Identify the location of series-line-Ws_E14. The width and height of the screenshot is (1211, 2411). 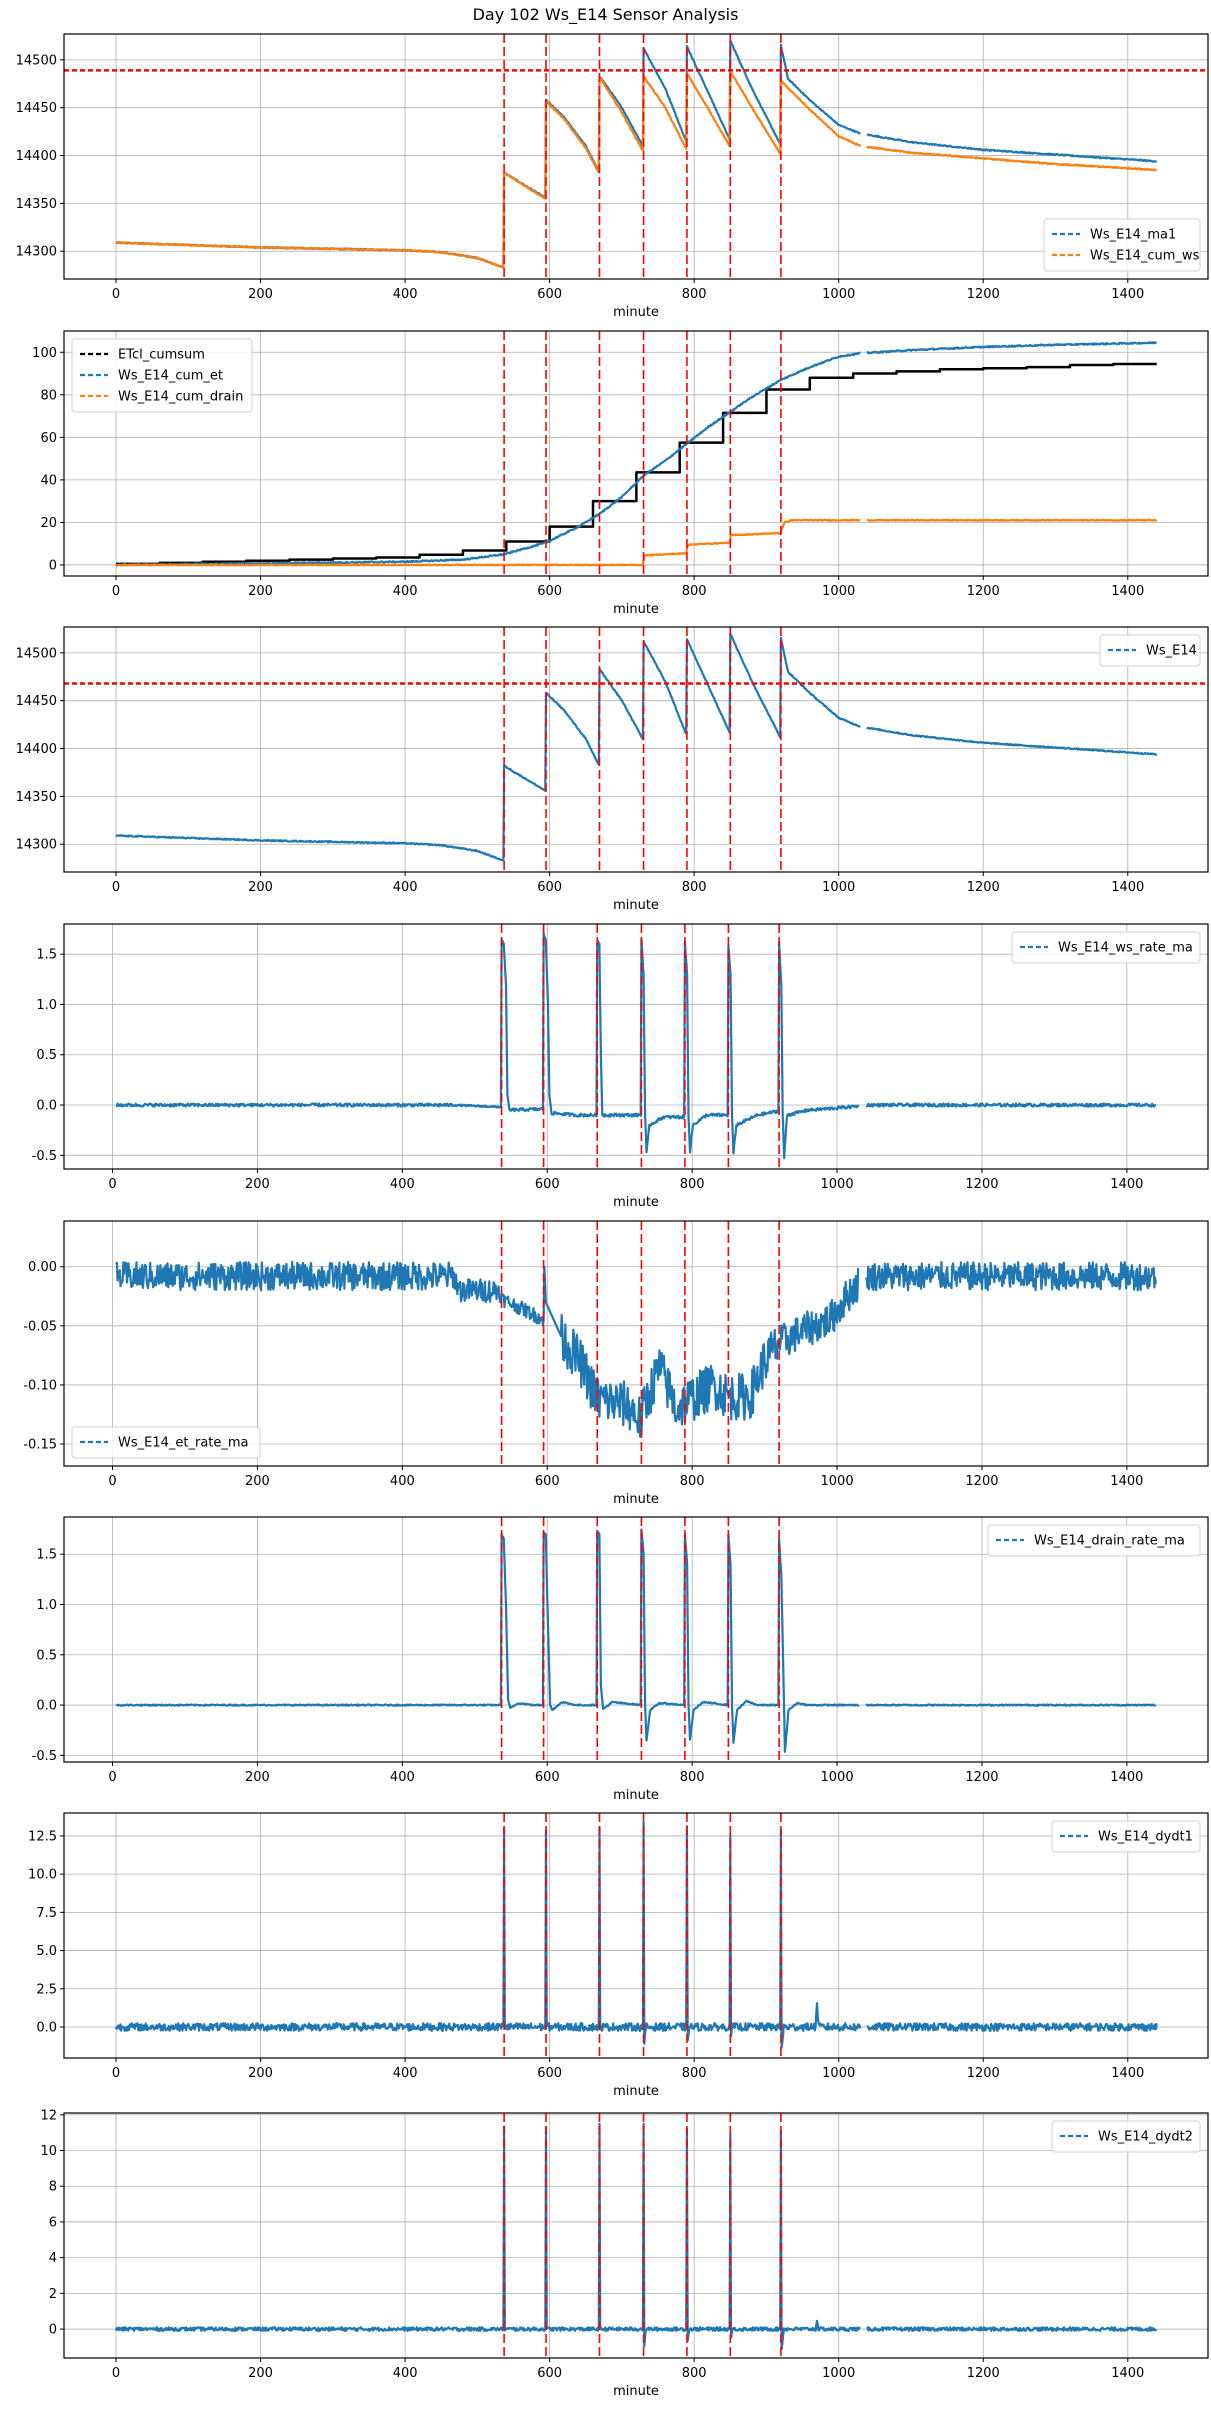
(636, 747).